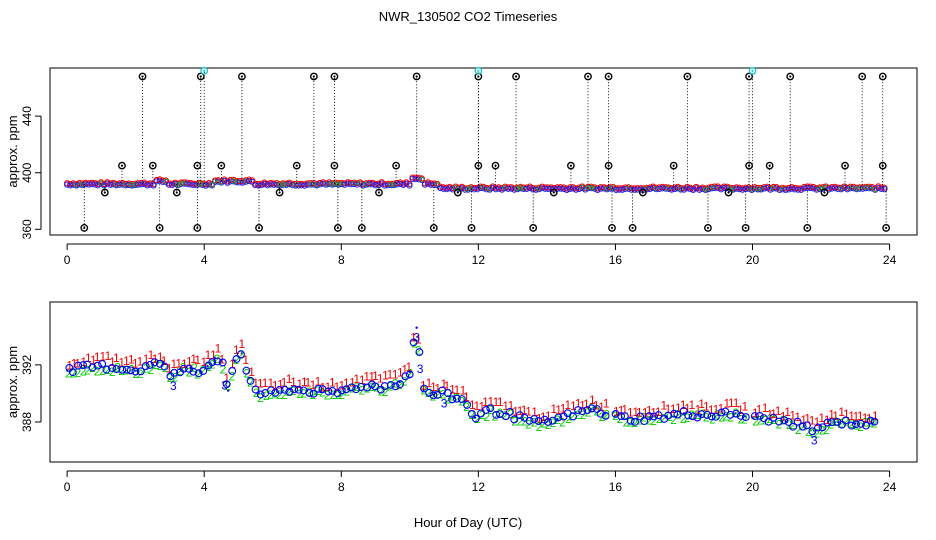 The image size is (936, 540). I want to click on x-tick-label: 4, so click(204, 487).